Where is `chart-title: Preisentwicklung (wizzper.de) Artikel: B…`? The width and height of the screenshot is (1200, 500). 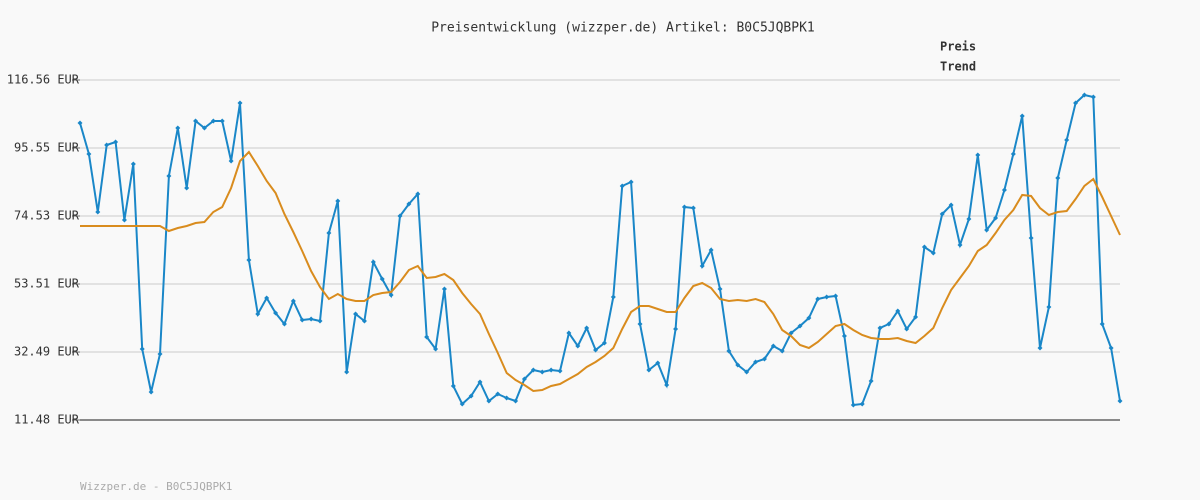
chart-title: Preisentwicklung (wizzper.de) Artikel: B… is located at coordinates (623, 28).